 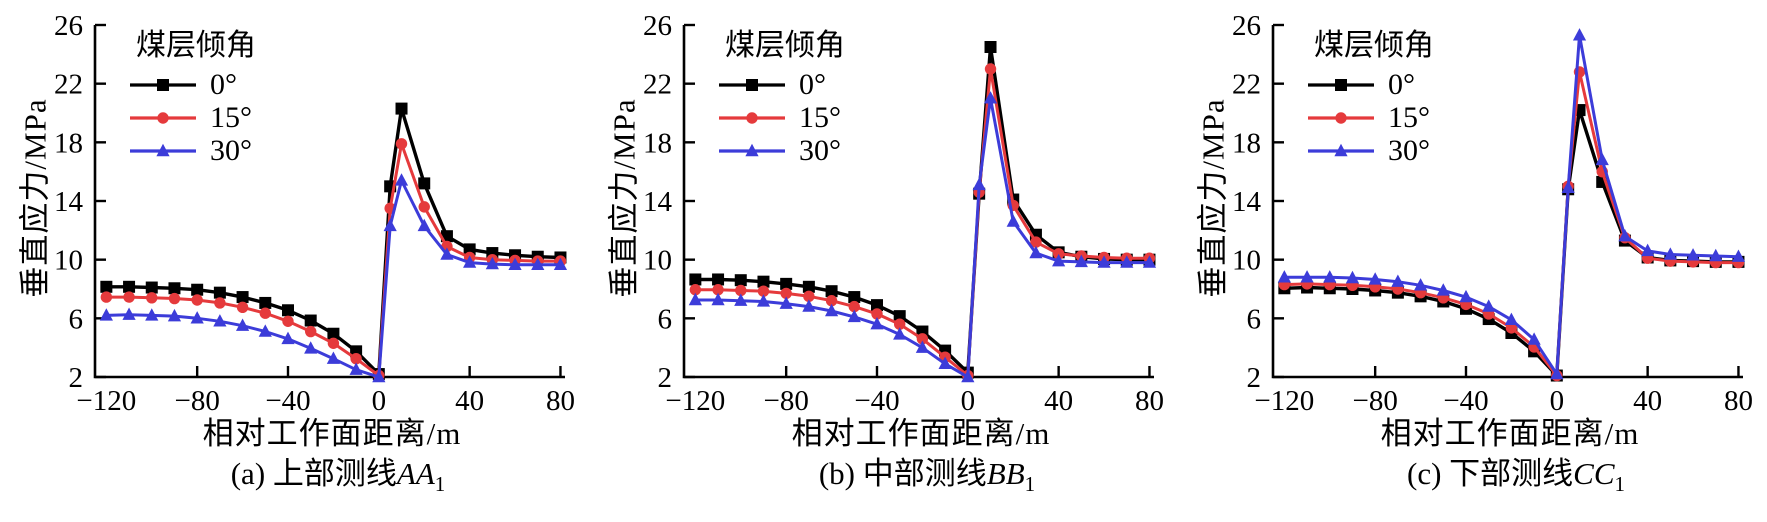 I want to click on panel-caption: (b) 中部测线BB1, so click(x=927, y=472).